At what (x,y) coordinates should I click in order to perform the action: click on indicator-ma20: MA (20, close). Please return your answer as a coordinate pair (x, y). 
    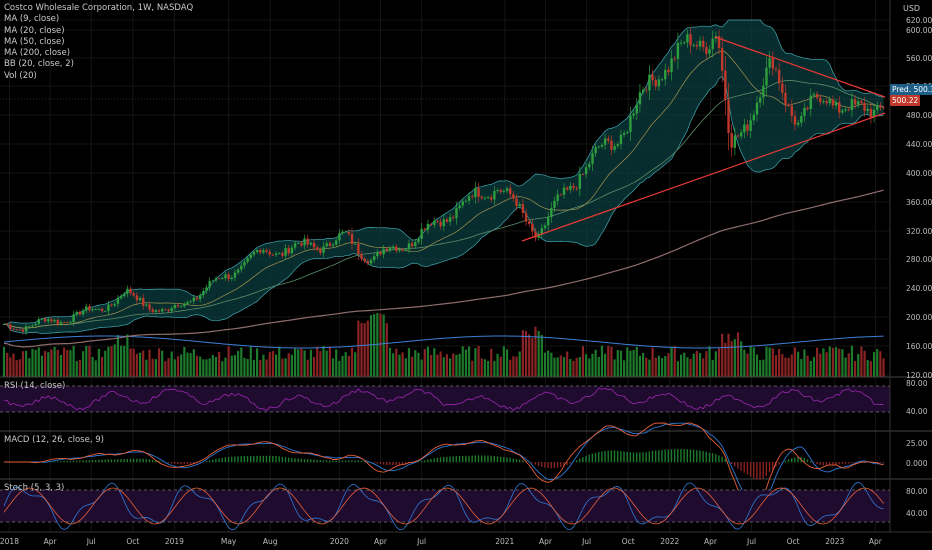
    Looking at the image, I should click on (34, 30).